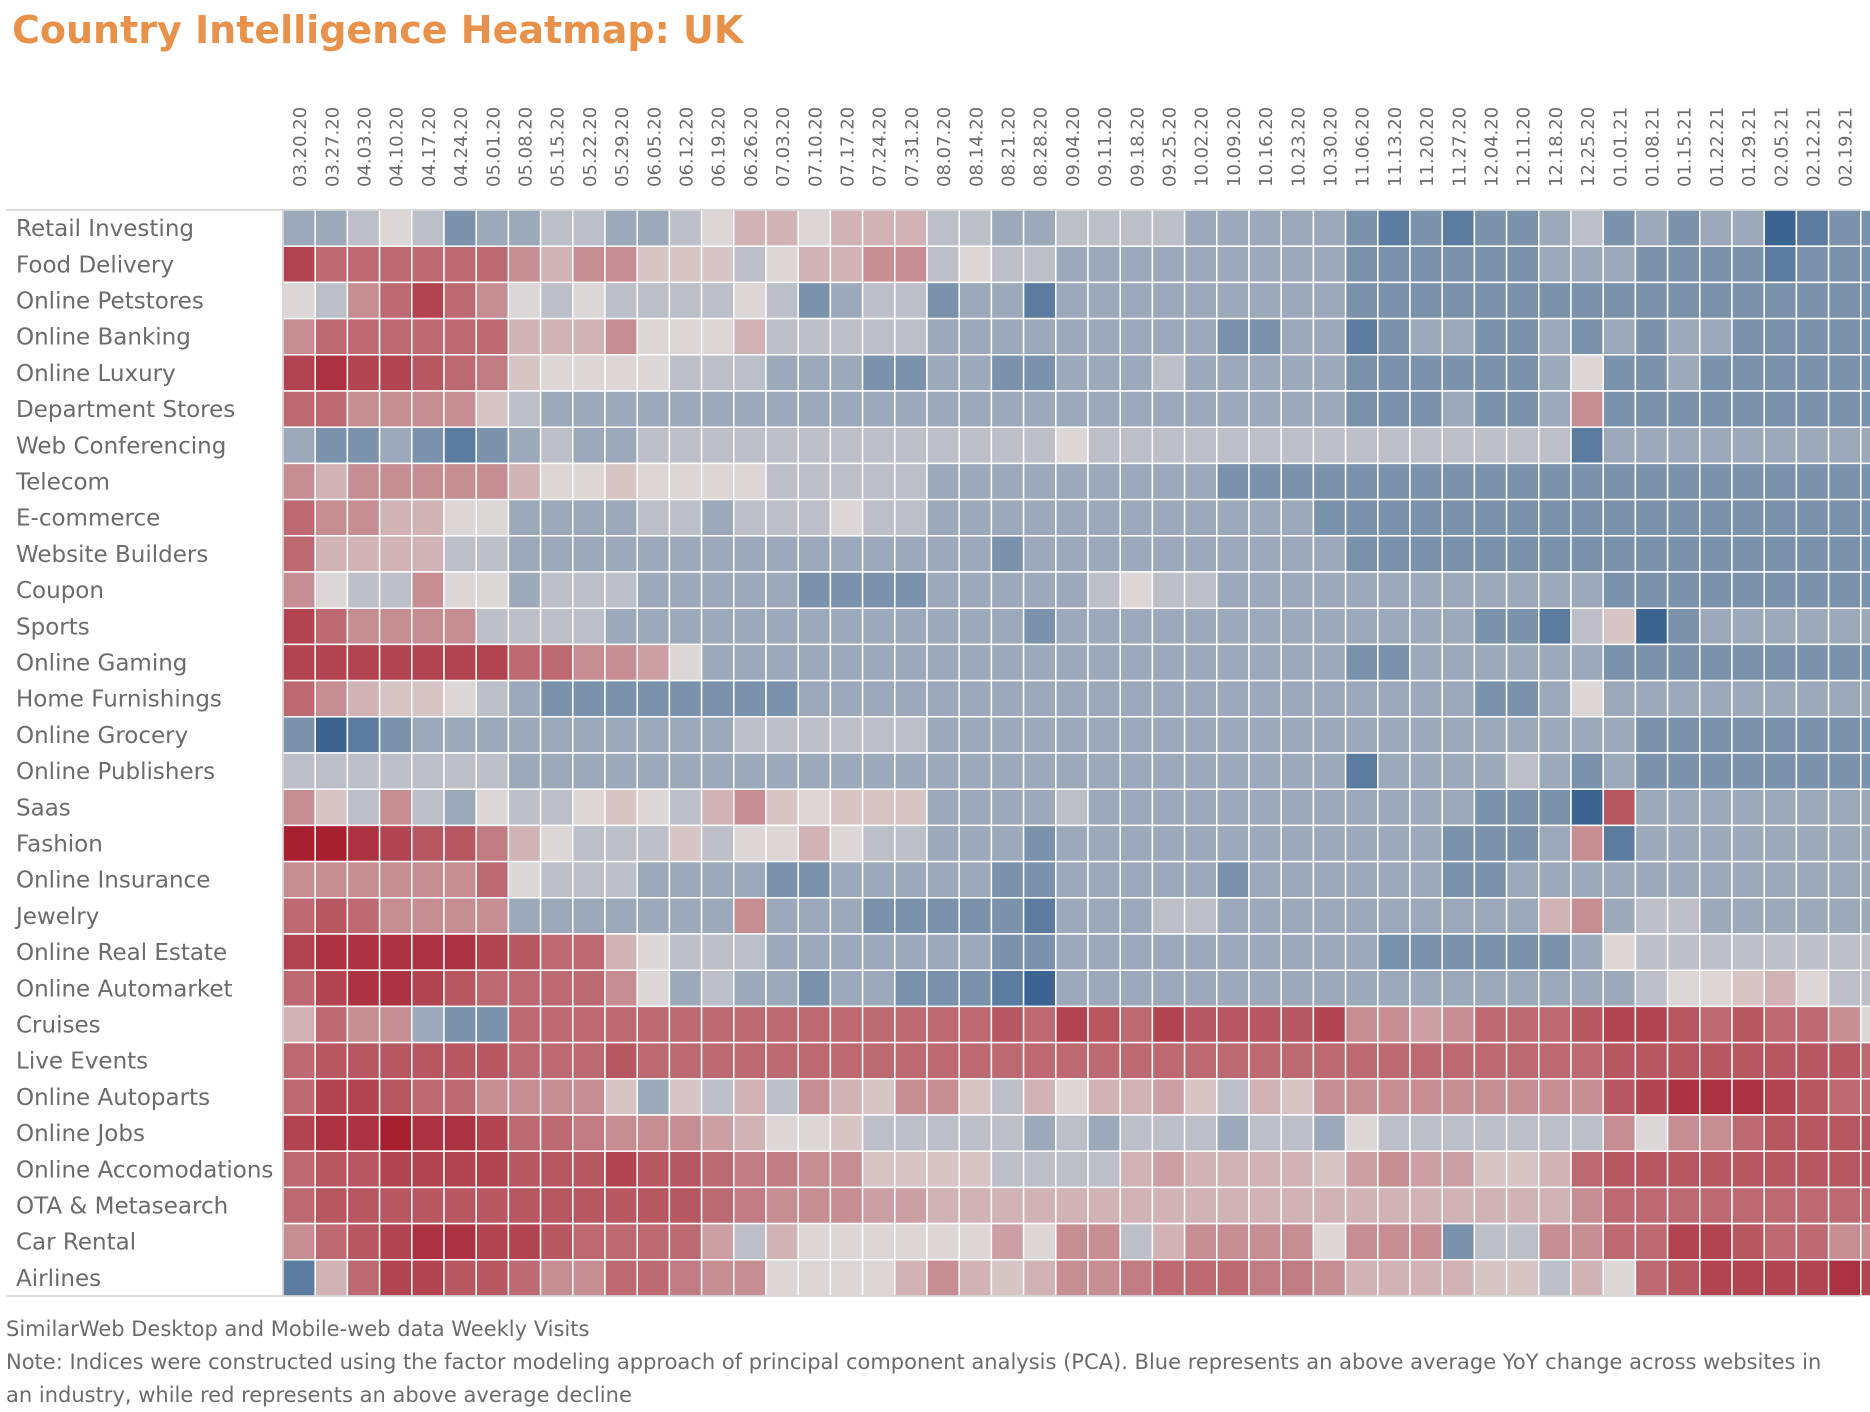  What do you see at coordinates (1781, 147) in the screenshot?
I see `x-tick-label: 02.05.21` at bounding box center [1781, 147].